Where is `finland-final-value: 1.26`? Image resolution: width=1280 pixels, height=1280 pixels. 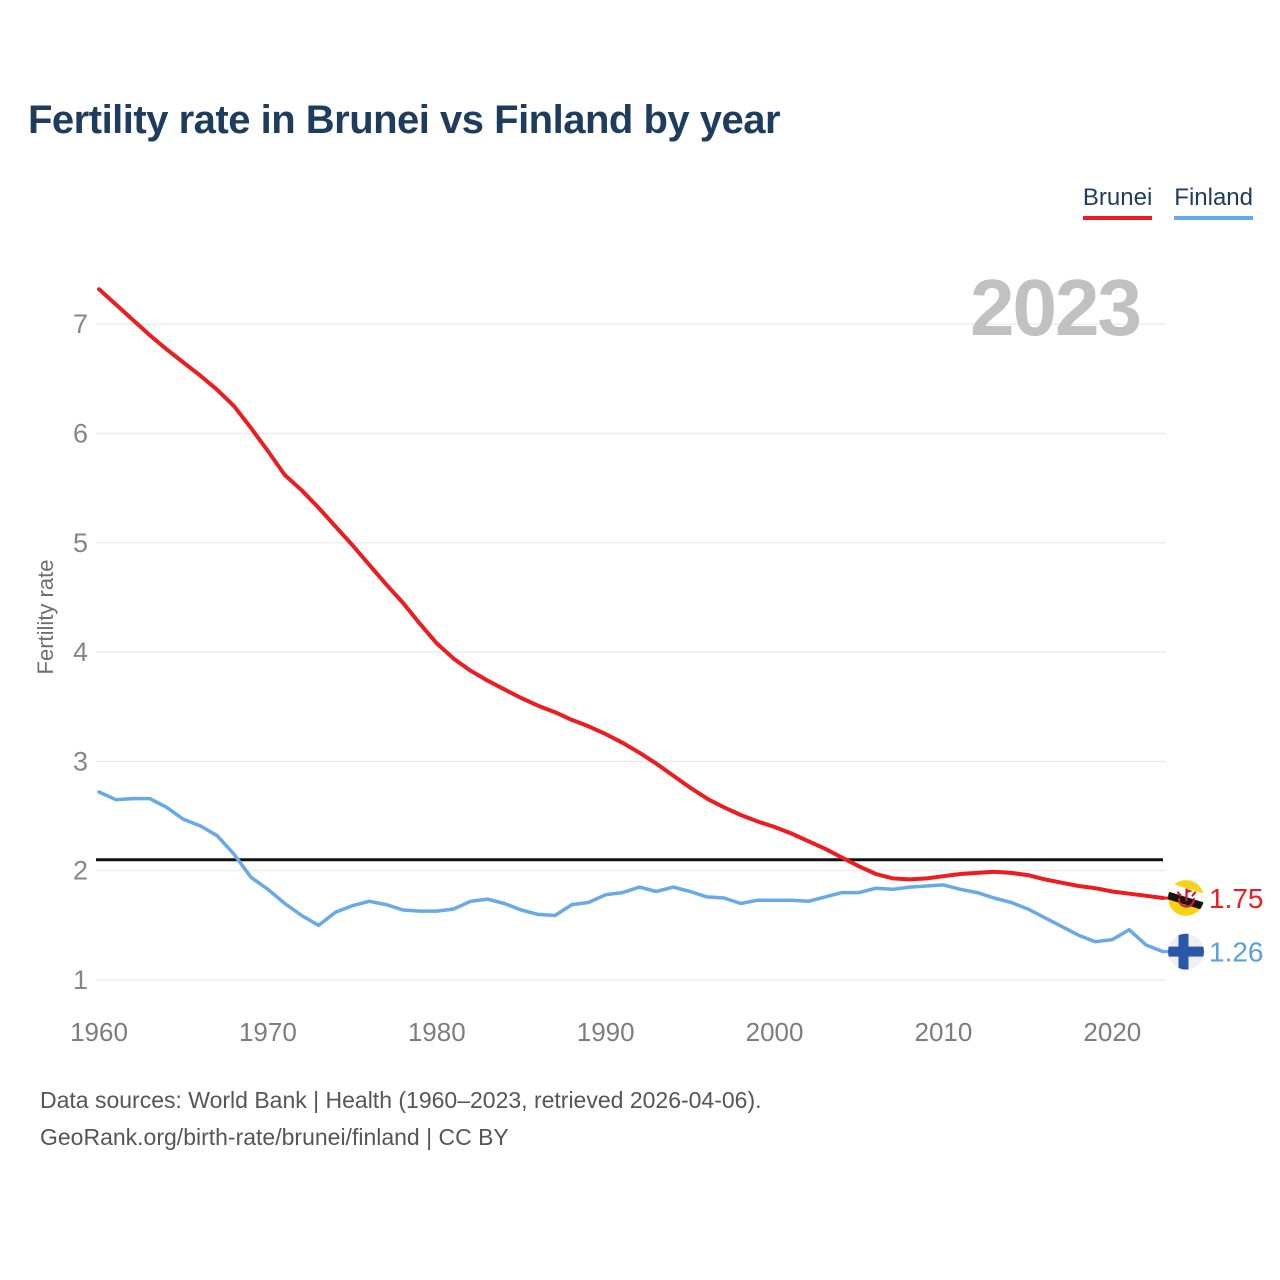
finland-final-value: 1.26 is located at coordinates (1236, 952).